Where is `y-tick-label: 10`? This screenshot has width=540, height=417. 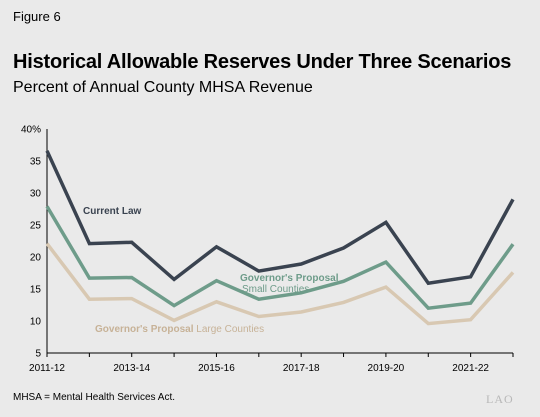
y-tick-label: 10 is located at coordinates (36, 322).